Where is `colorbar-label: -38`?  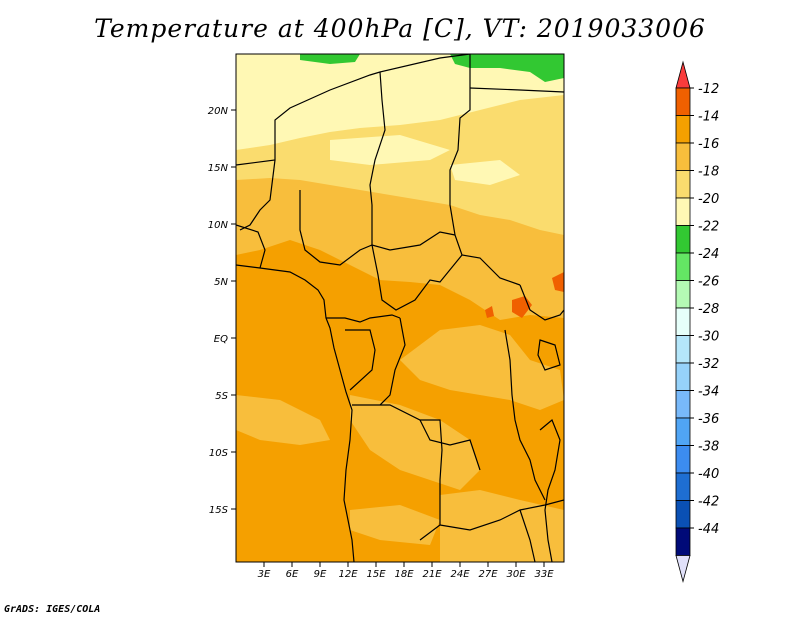 colorbar-label: -38 is located at coordinates (708, 447).